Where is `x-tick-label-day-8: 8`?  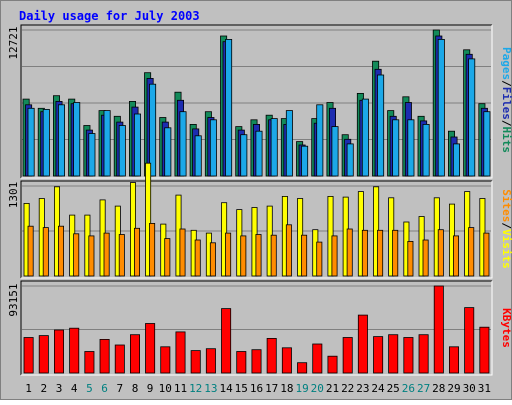 x-tick-label-day-8: 8 is located at coordinates (135, 388).